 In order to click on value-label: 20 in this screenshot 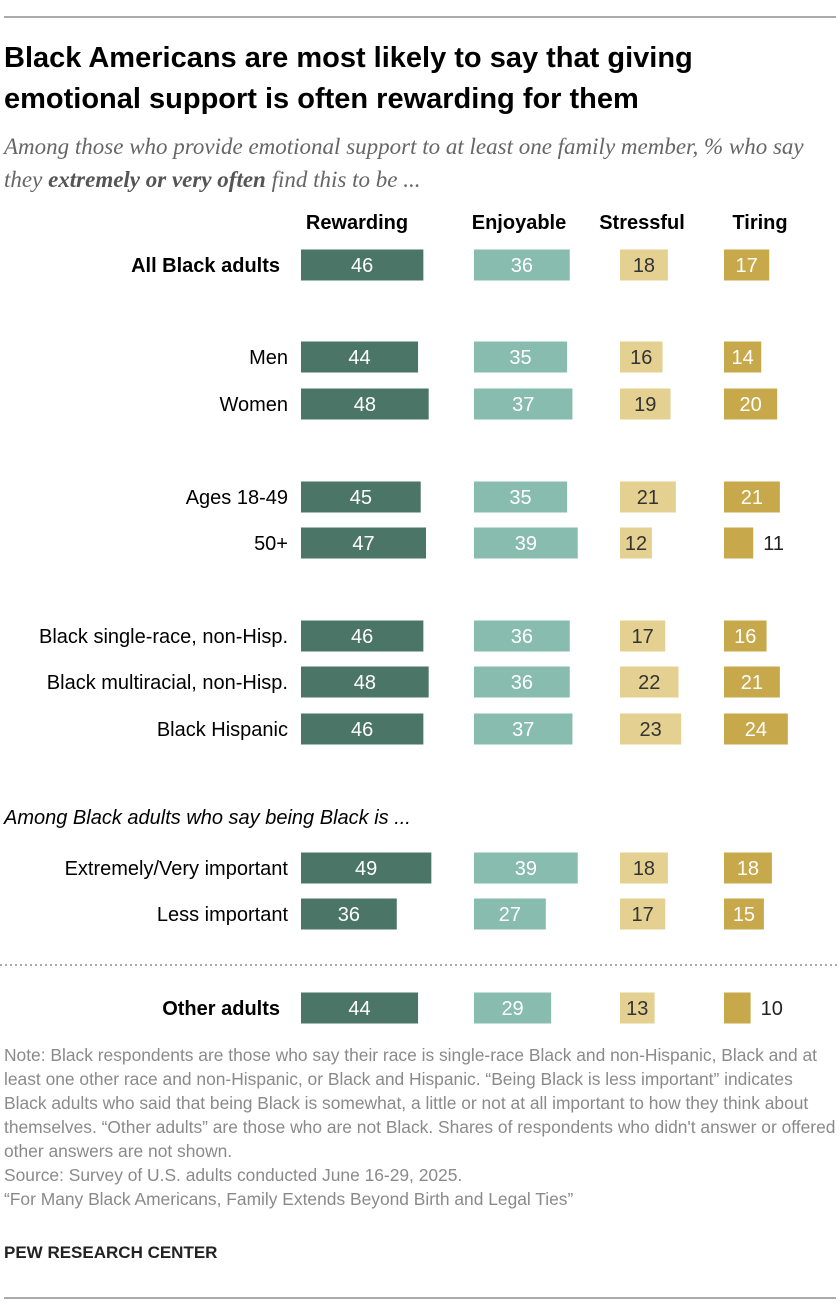, I will do `click(750, 405)`.